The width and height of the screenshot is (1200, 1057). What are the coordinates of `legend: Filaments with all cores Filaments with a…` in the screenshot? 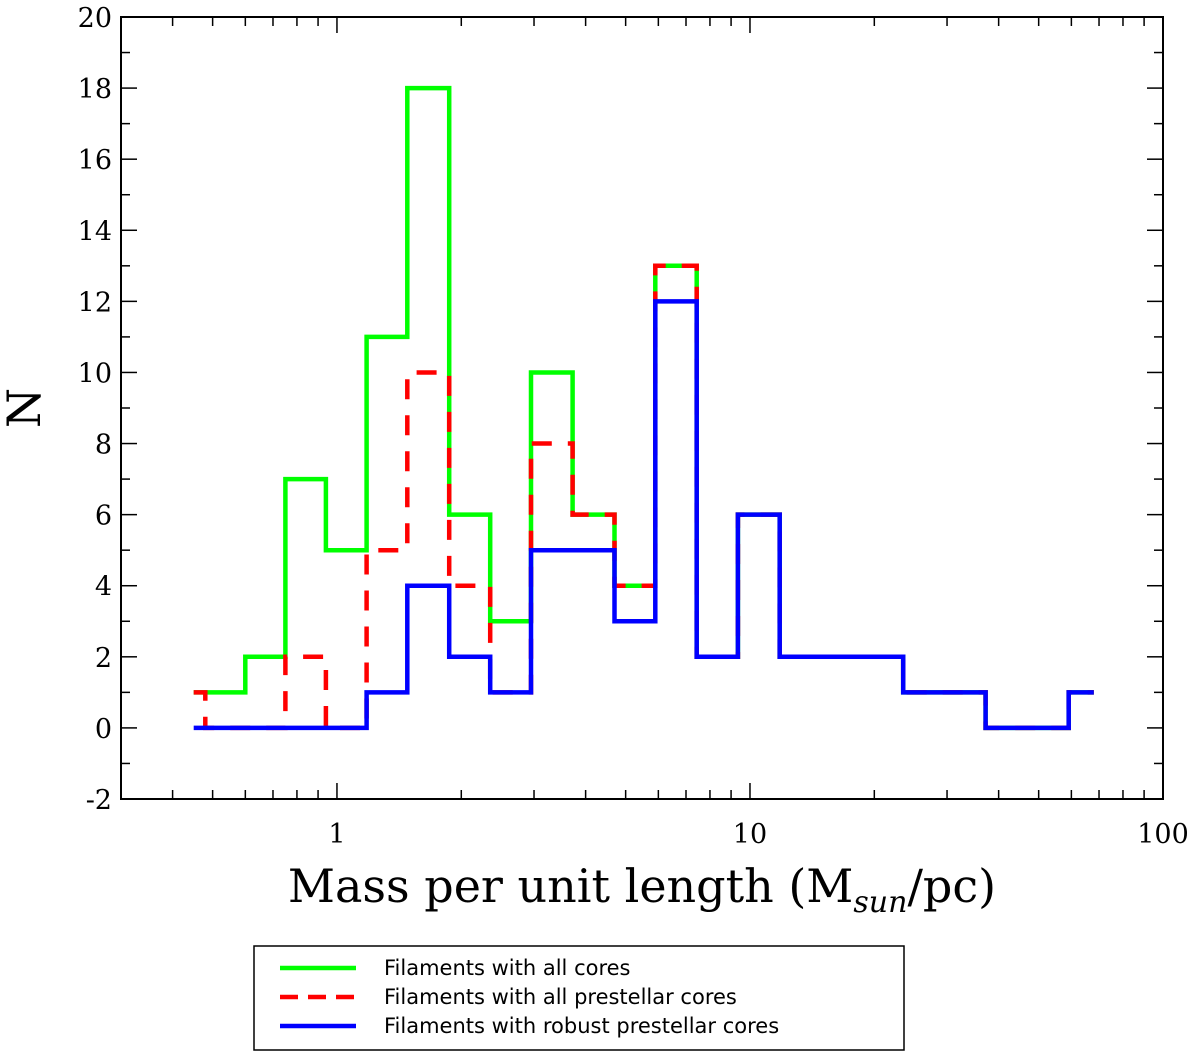 It's located at (579, 998).